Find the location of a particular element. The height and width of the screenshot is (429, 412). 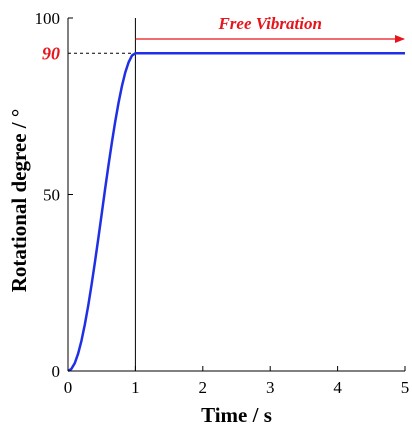

annotations: 90 Free Vibration is located at coordinates (223, 38).